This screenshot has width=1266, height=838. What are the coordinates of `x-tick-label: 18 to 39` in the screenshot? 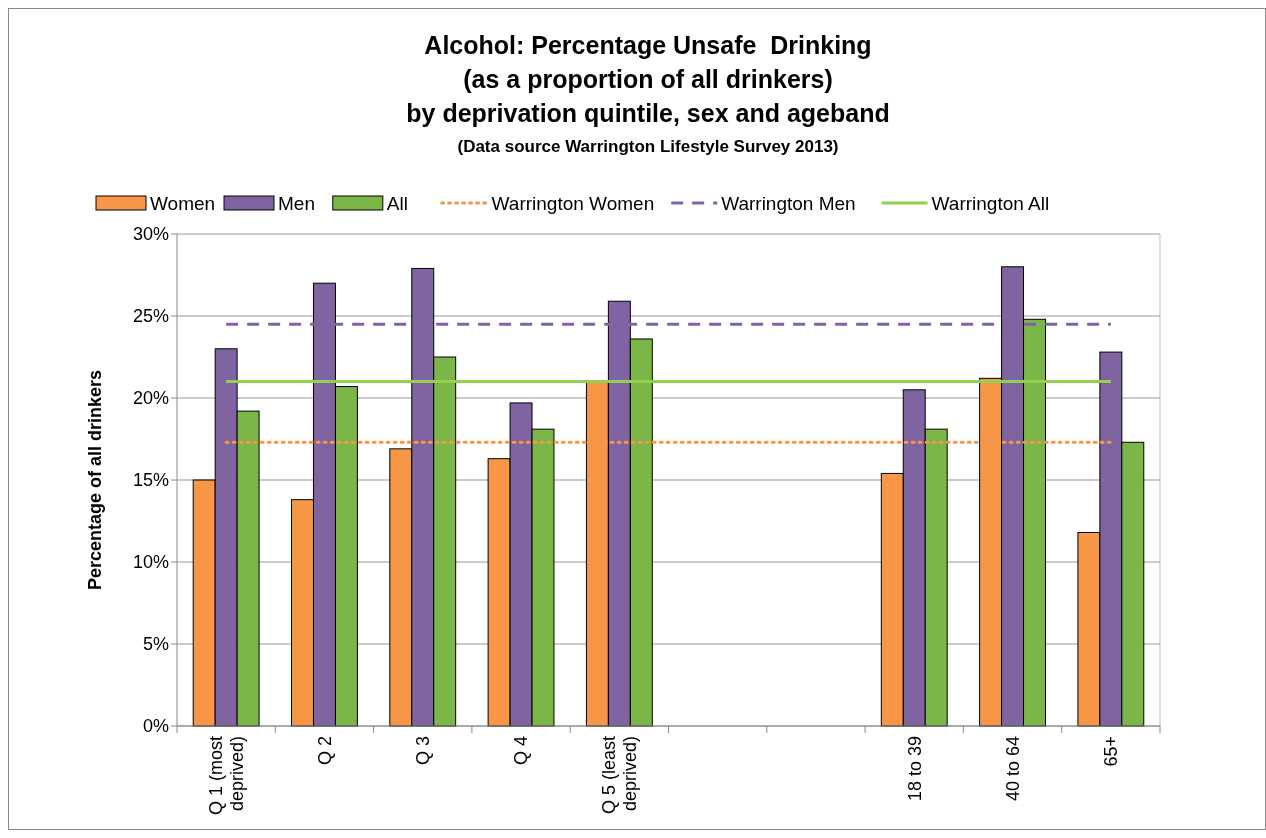 It's located at (914, 769).